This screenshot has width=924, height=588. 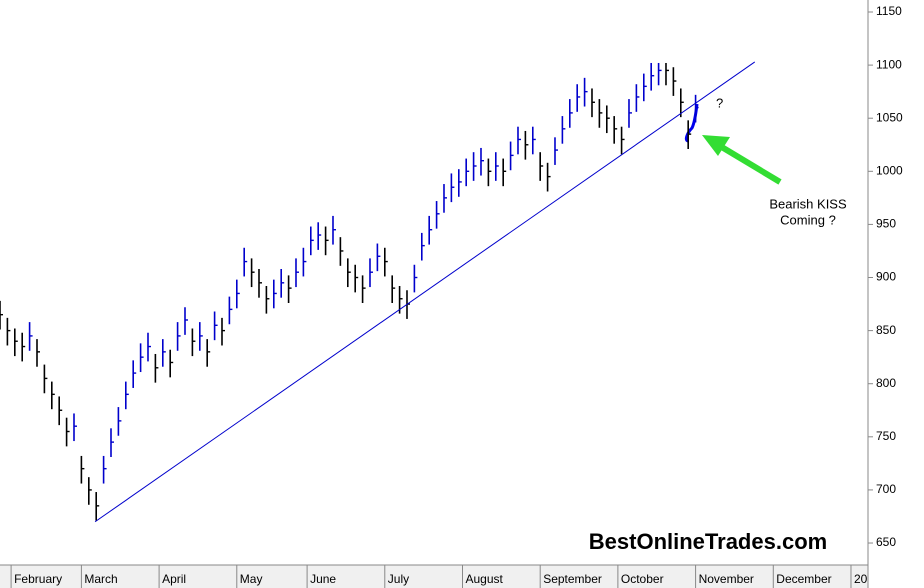 What do you see at coordinates (886, 383) in the screenshot?
I see `y-tick-label: 800` at bounding box center [886, 383].